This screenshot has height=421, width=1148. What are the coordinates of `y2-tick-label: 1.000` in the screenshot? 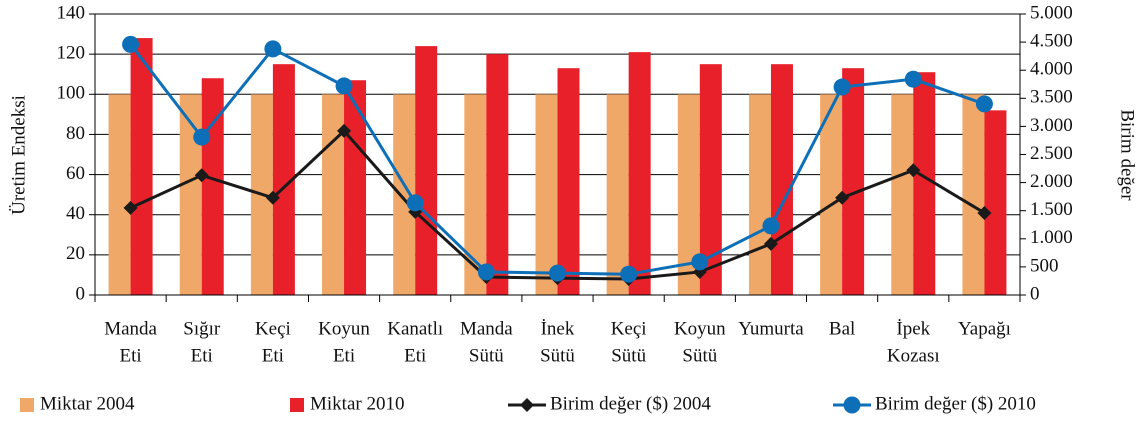 It's located at (1051, 237).